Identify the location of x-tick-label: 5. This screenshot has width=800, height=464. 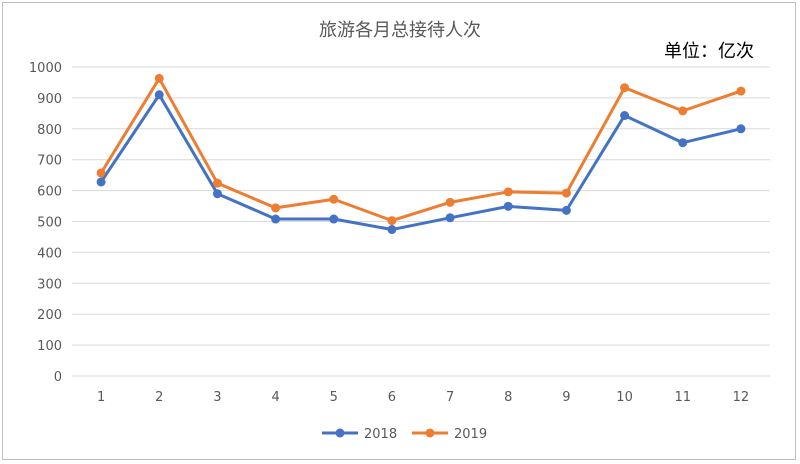
(334, 397).